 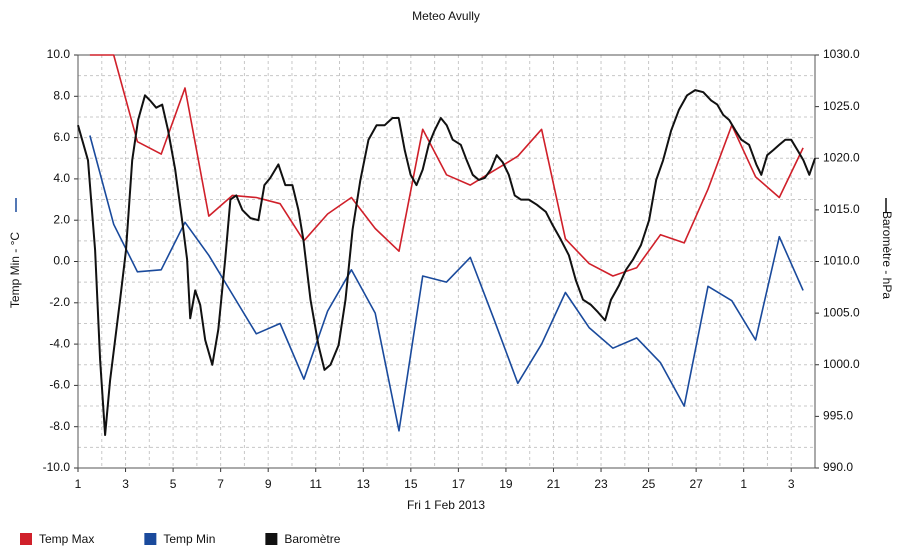 I want to click on y2-axis-label: Baromètre - hPa, so click(x=887, y=255).